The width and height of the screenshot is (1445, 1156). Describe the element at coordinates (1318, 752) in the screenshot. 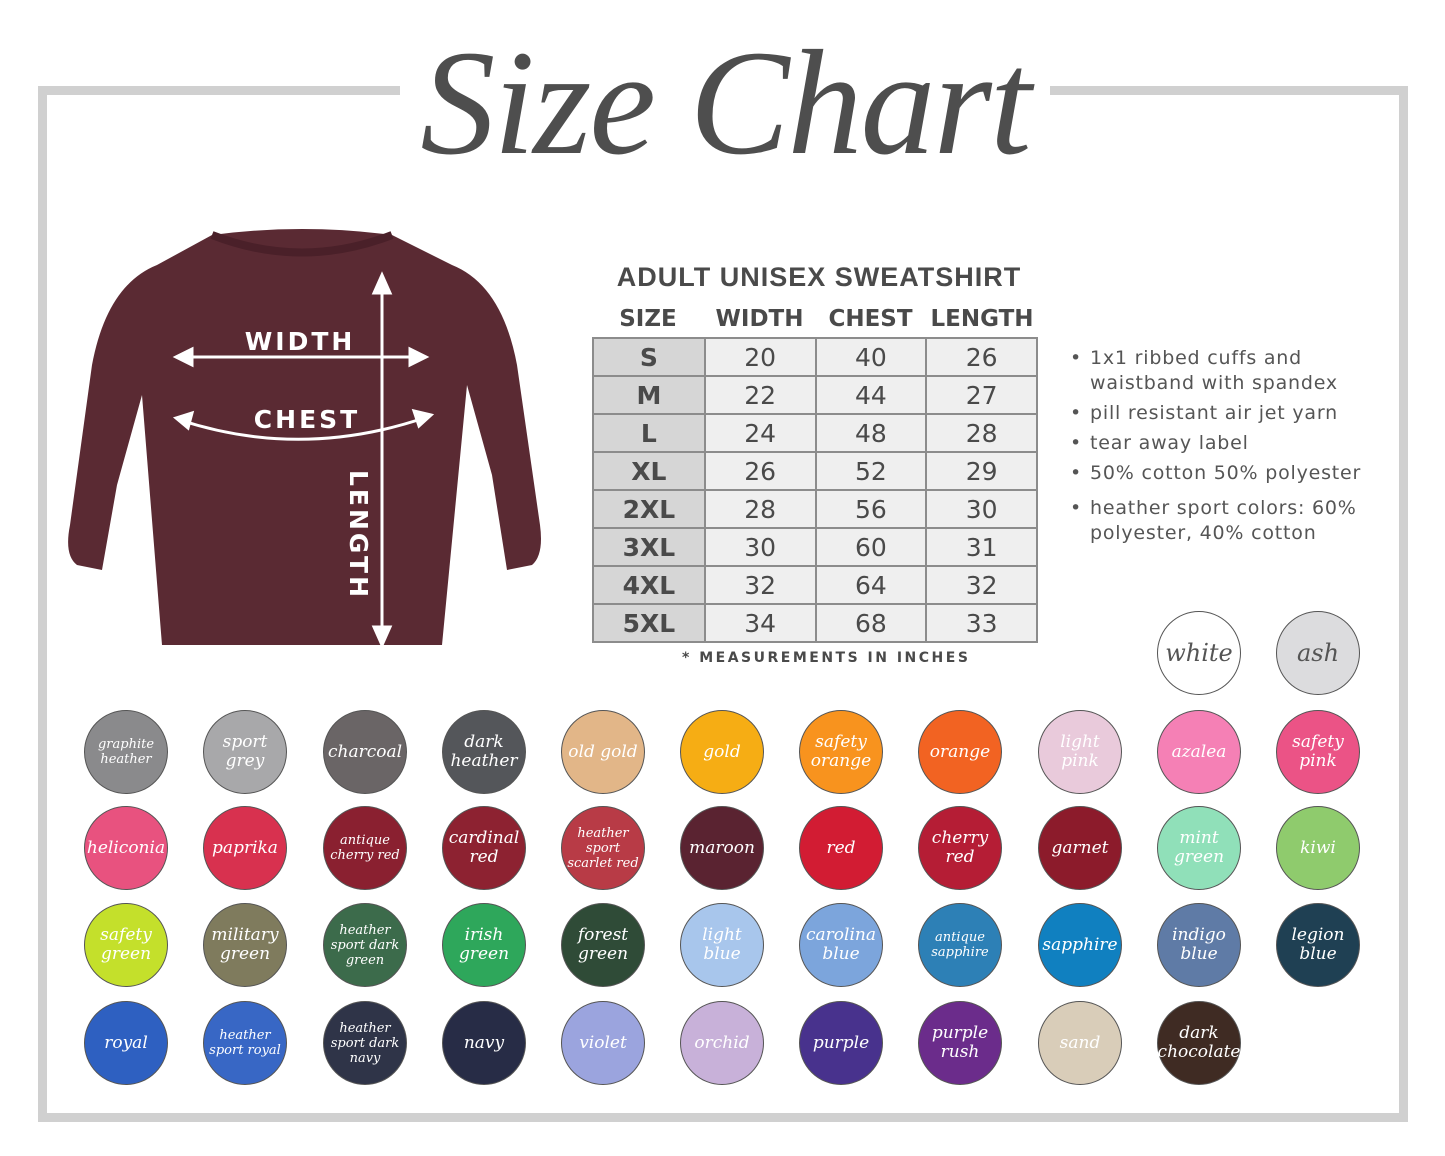

I see `color-swatch: safety pink` at that location.